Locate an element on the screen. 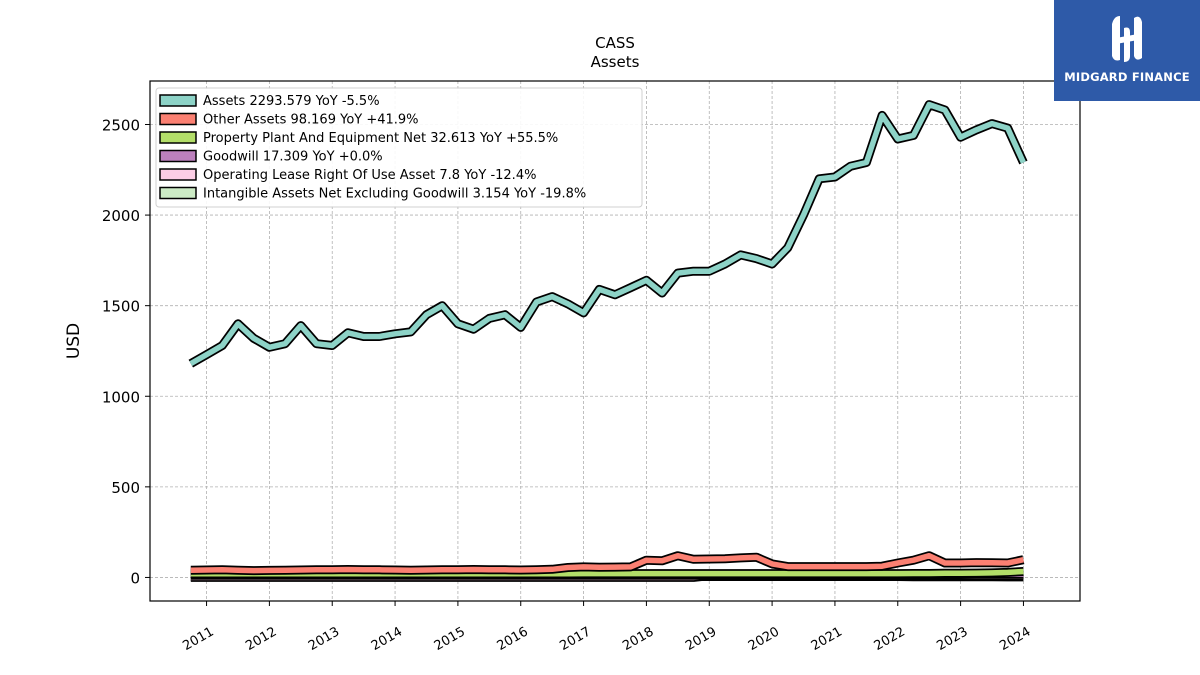  x-tick-label: 2011 is located at coordinates (198, 639).